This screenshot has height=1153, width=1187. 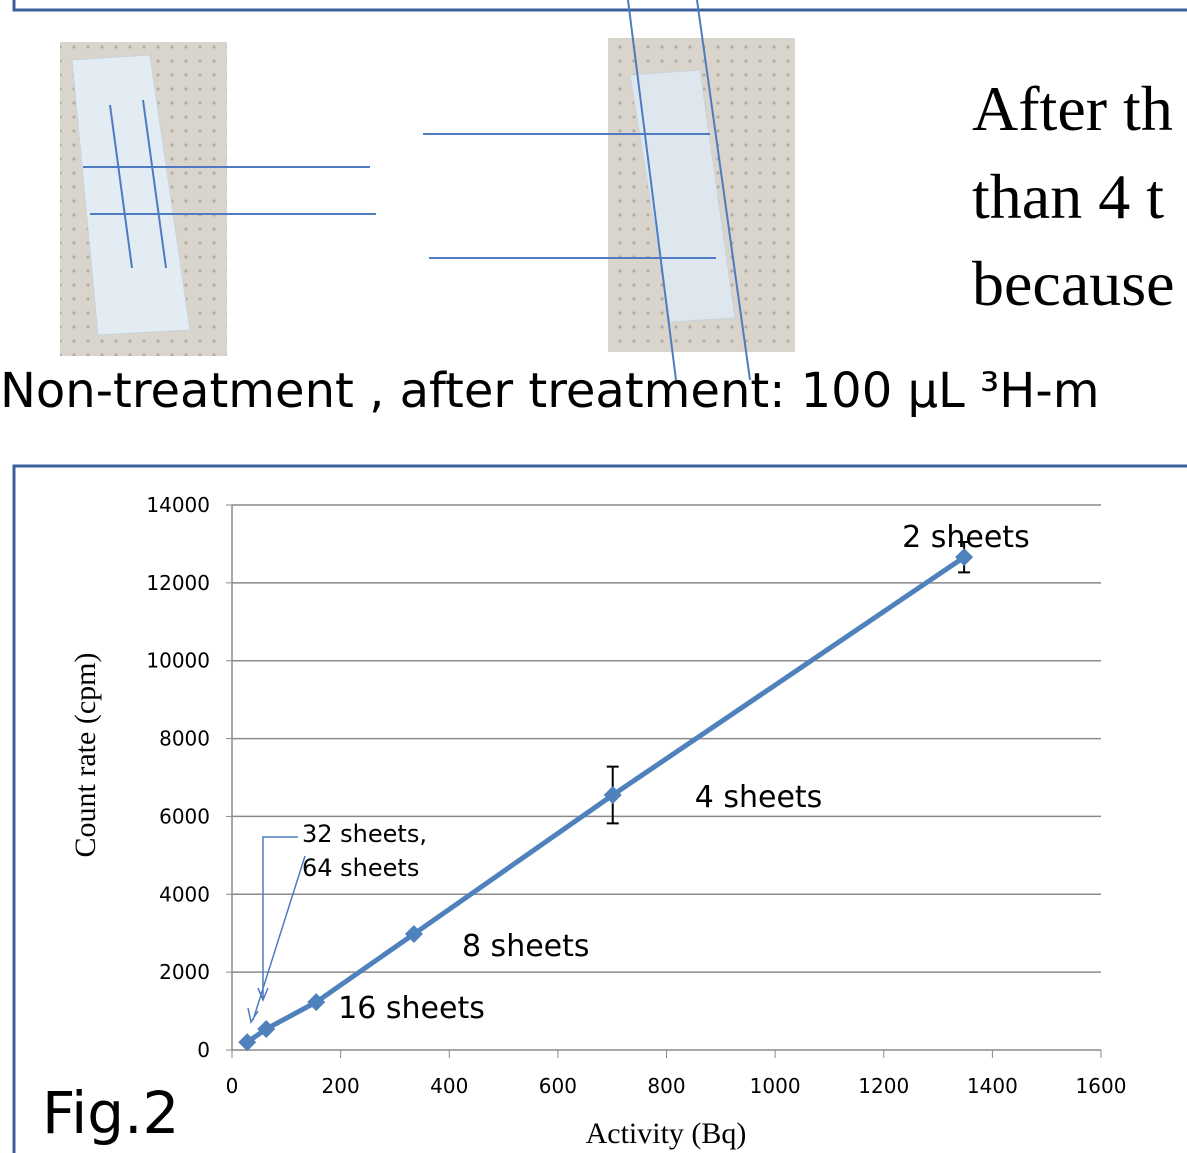 What do you see at coordinates (178, 583) in the screenshot?
I see `y-tick-label: 12000` at bounding box center [178, 583].